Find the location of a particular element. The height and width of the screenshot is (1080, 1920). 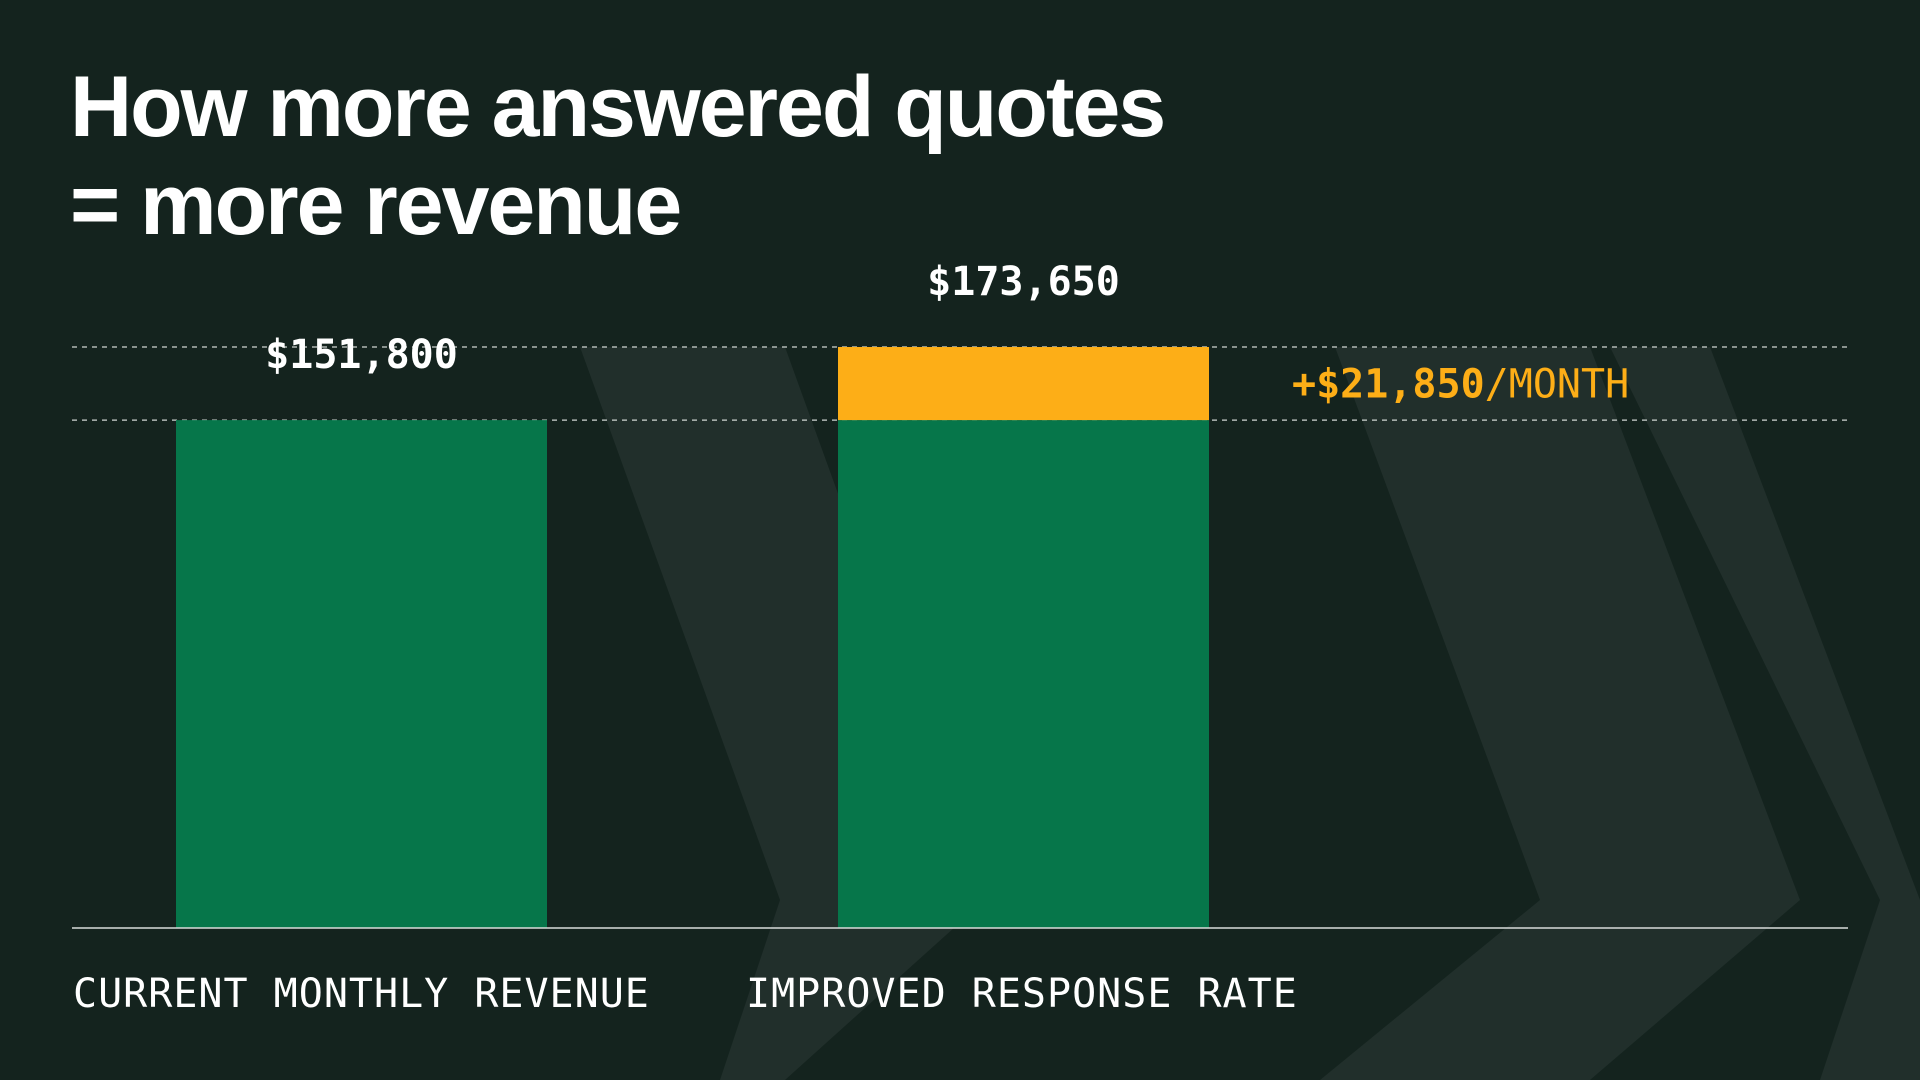

gridlines is located at coordinates (960, 383).